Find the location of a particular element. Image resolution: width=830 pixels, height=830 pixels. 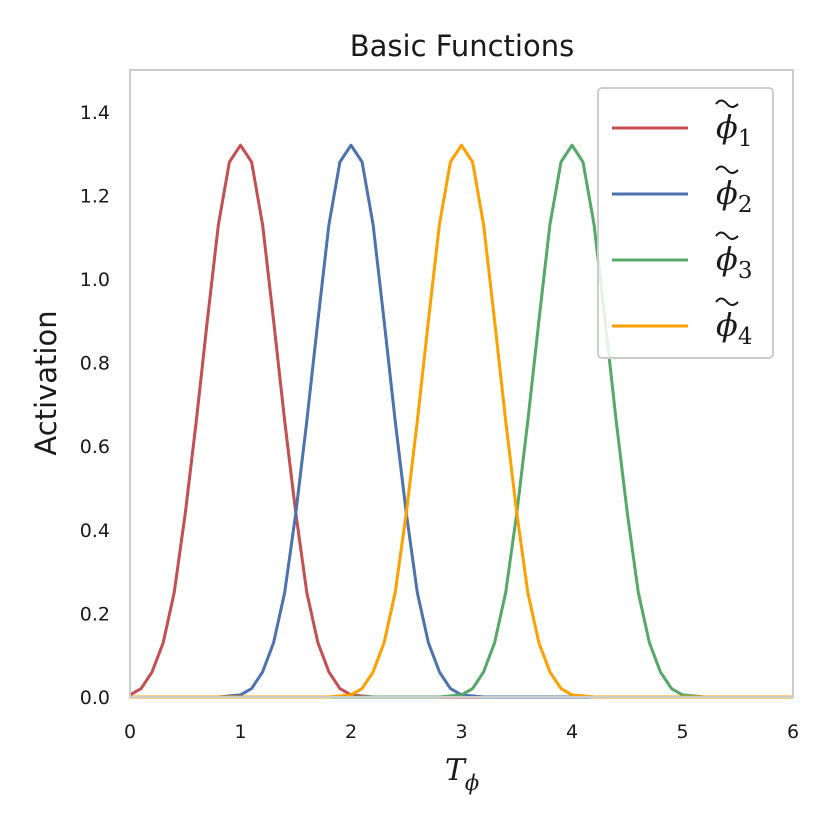

y-tick-label: 0.2 is located at coordinates (95, 614).